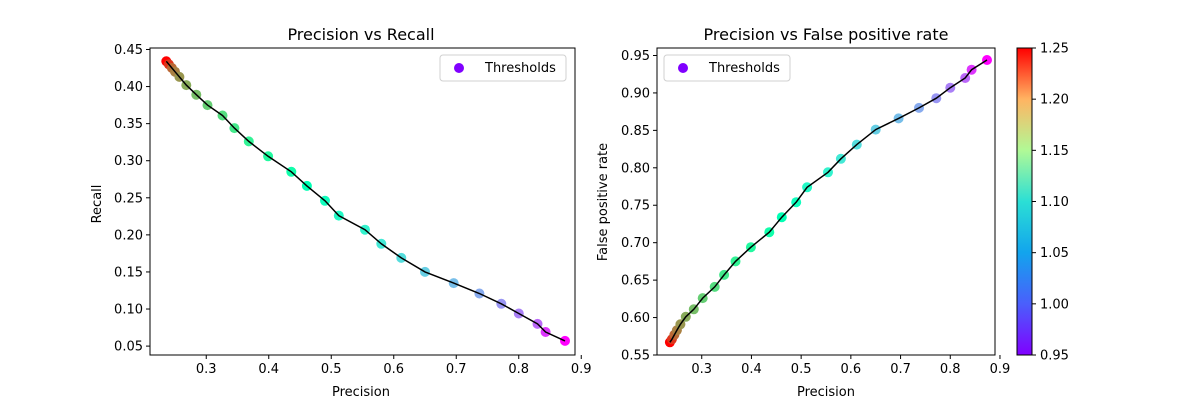 The height and width of the screenshot is (400, 1200). What do you see at coordinates (635, 131) in the screenshot?
I see `y-tick-label: 0.85` at bounding box center [635, 131].